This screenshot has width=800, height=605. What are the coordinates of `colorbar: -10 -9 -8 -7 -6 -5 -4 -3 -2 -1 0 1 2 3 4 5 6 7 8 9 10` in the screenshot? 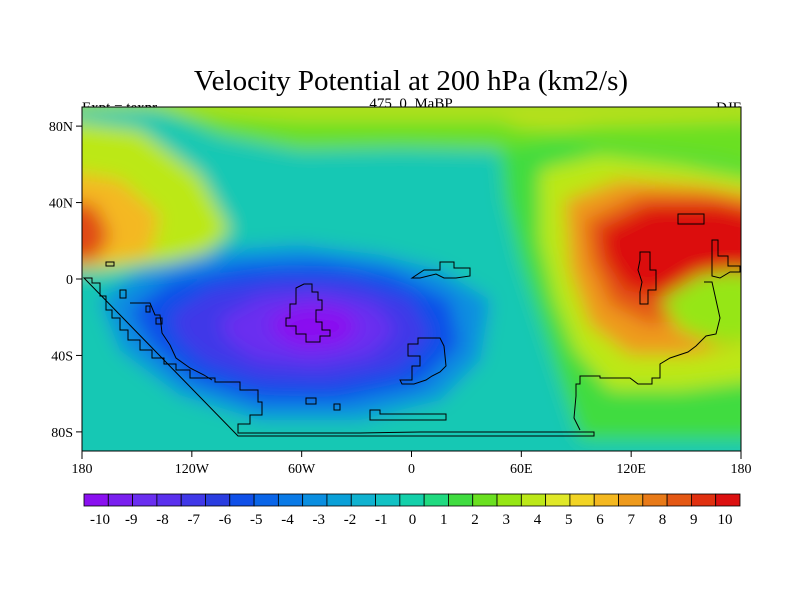 It's located at (412, 510).